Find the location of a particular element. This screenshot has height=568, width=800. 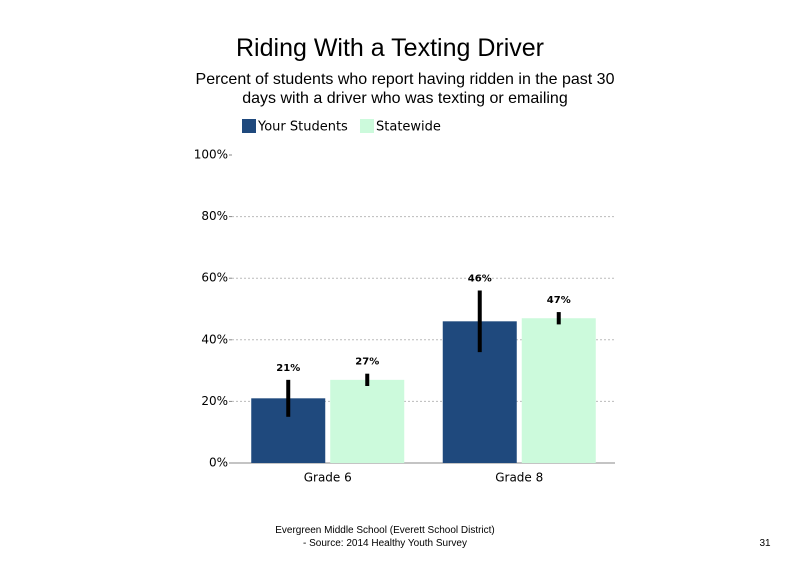

legend-label: Your Students is located at coordinates (302, 127).